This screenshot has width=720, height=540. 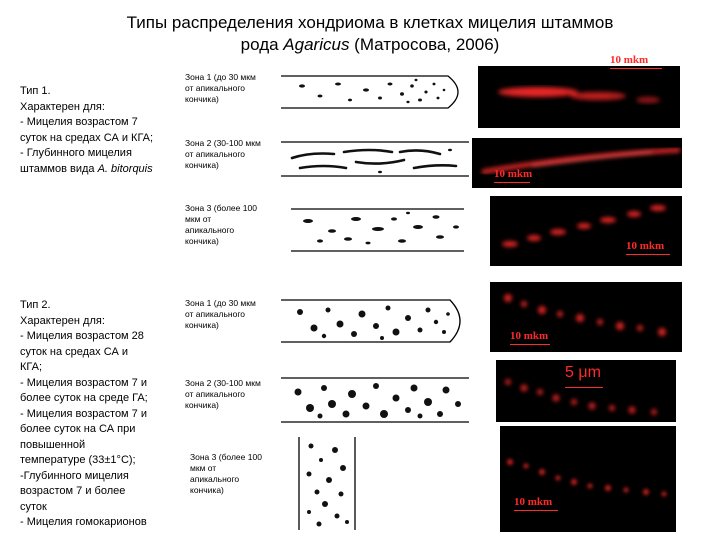 I want to click on scale-bar-5: 5 μm, so click(x=584, y=376).